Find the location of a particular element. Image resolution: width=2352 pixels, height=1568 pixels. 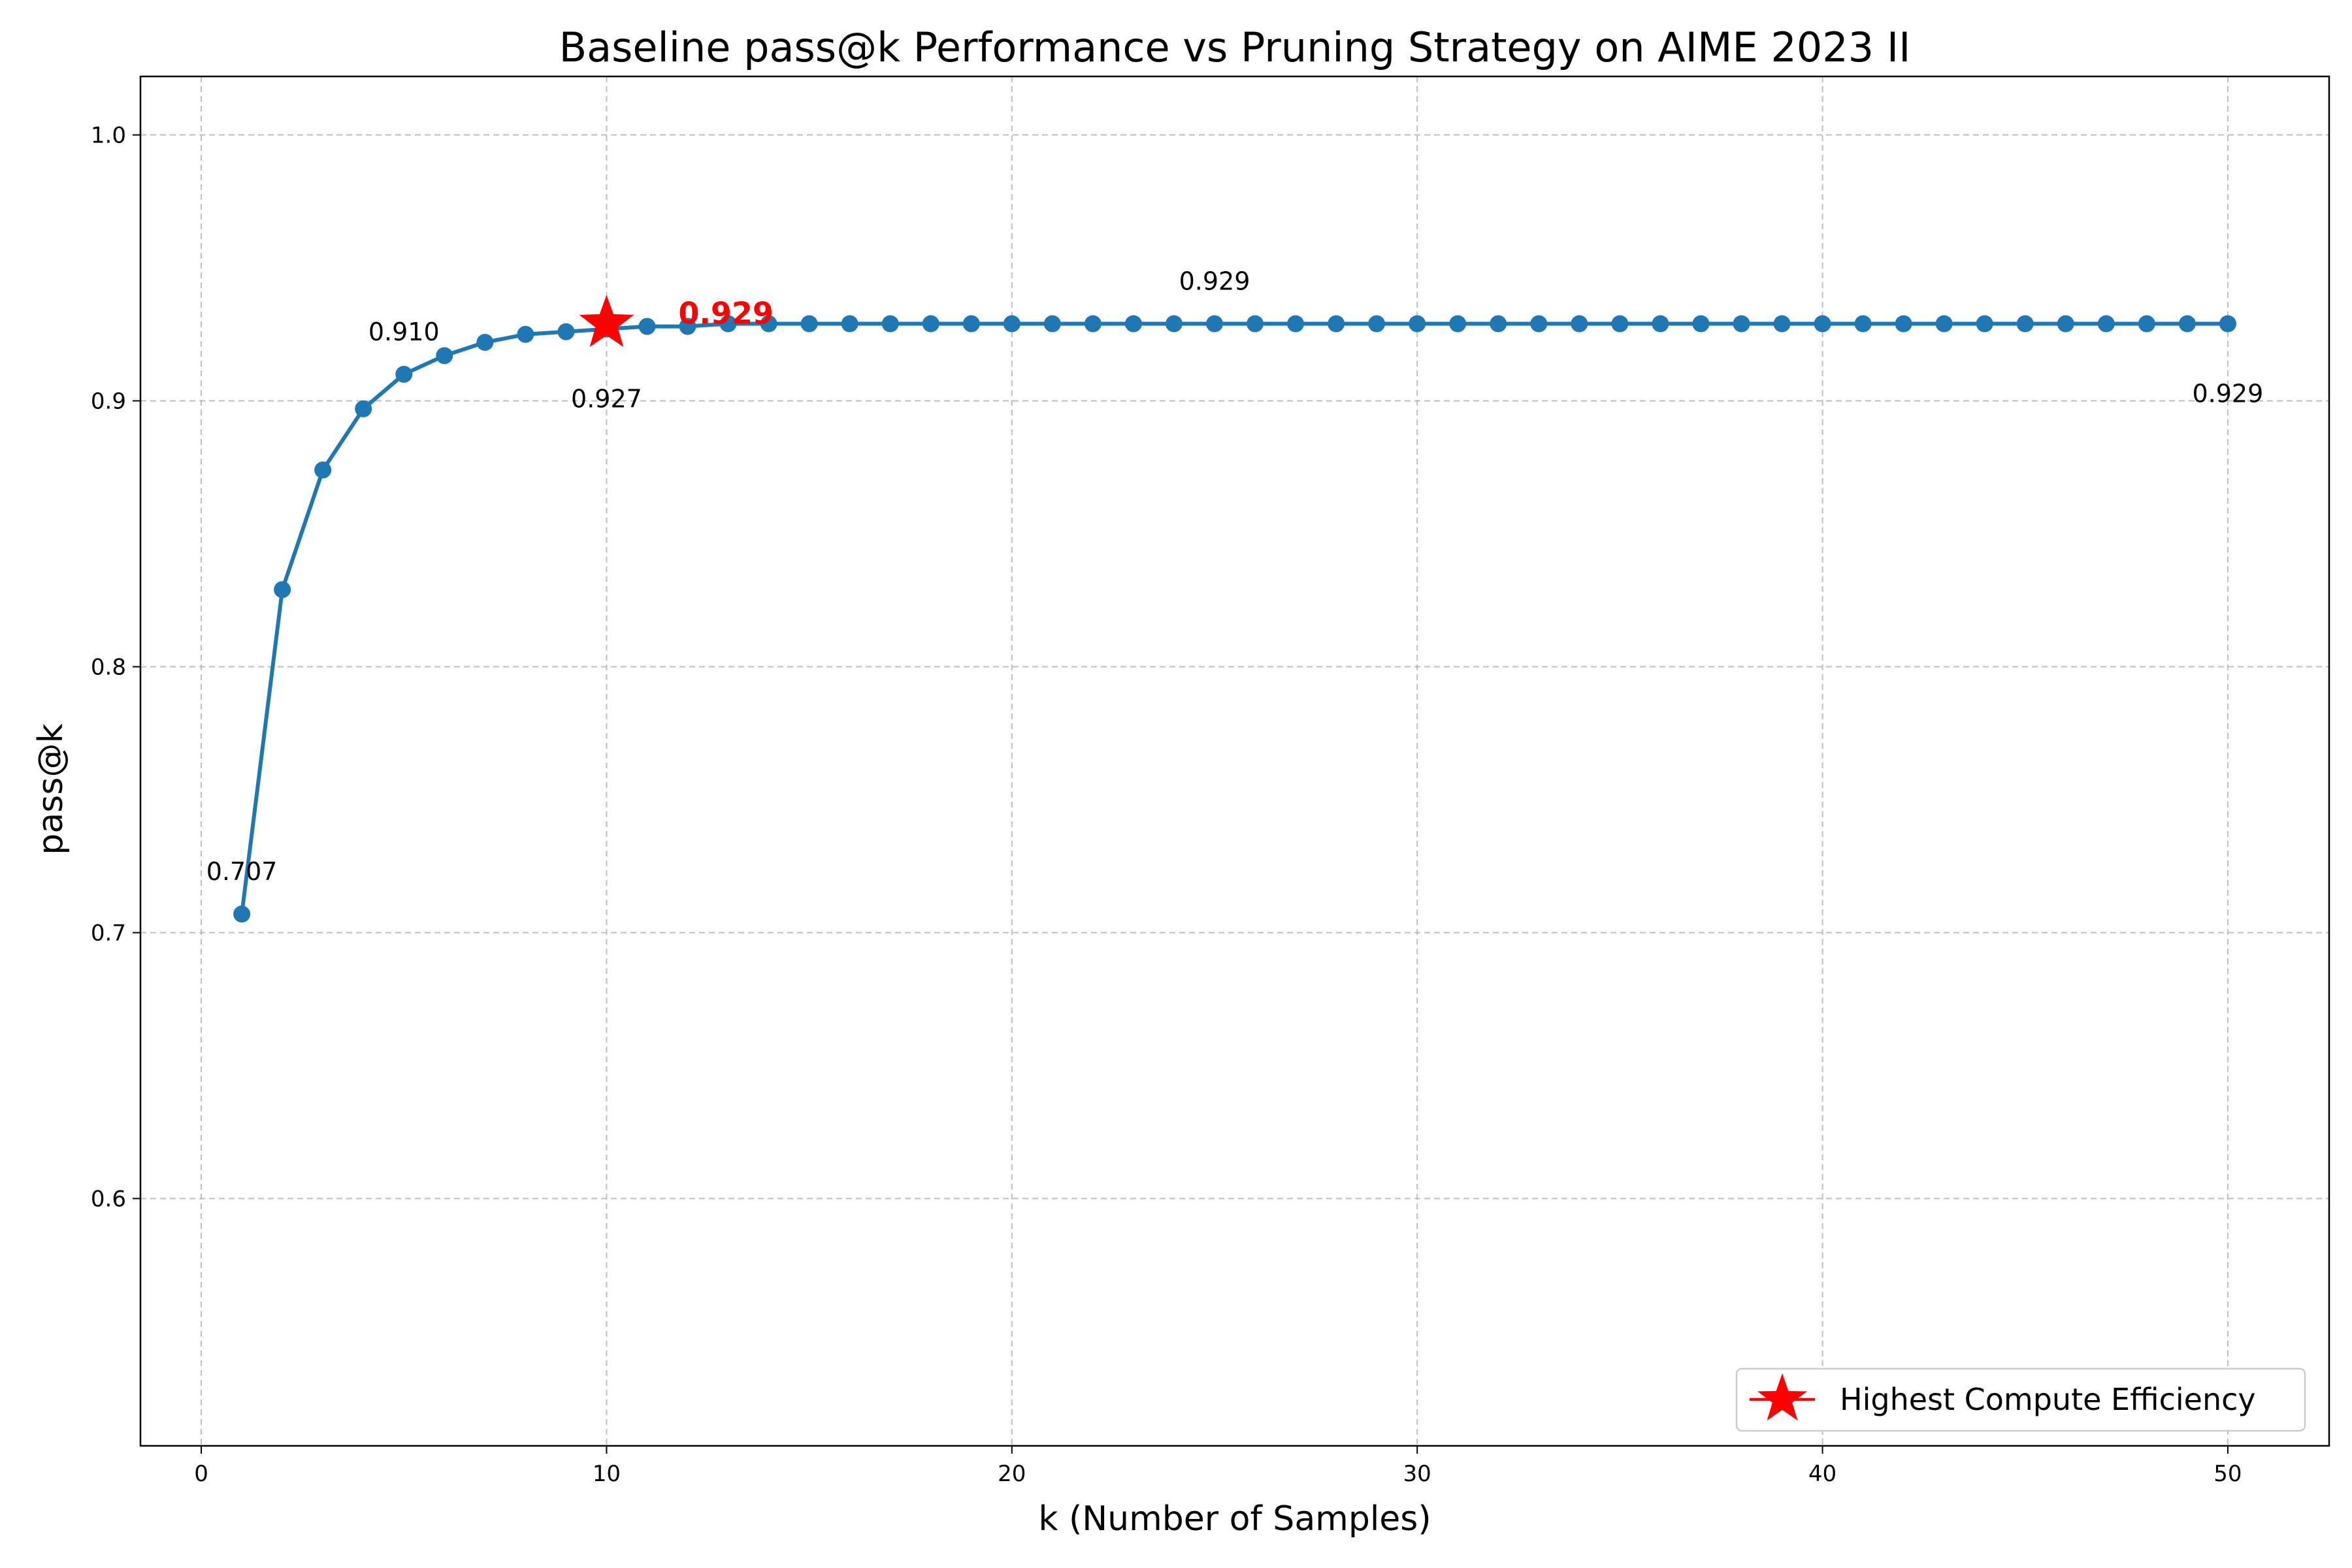

legend-label: Highest Compute Efficiency is located at coordinates (2048, 1399).